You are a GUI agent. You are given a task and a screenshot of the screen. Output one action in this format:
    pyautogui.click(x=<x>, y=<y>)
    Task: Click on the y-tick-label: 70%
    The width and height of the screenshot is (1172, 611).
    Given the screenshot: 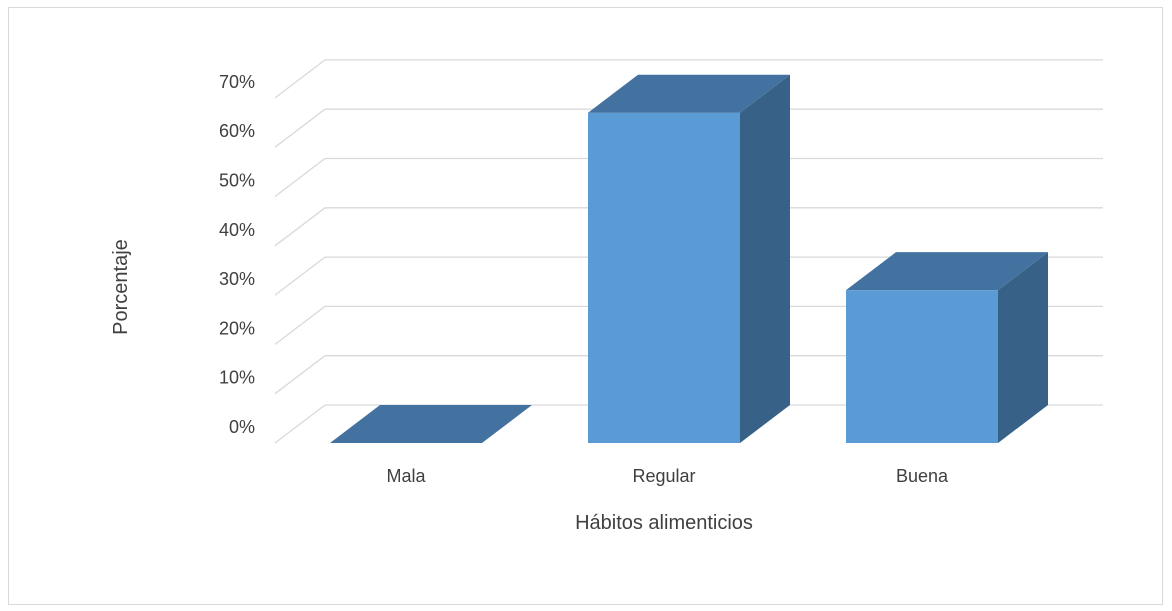 What is the action you would take?
    pyautogui.click(x=237, y=82)
    